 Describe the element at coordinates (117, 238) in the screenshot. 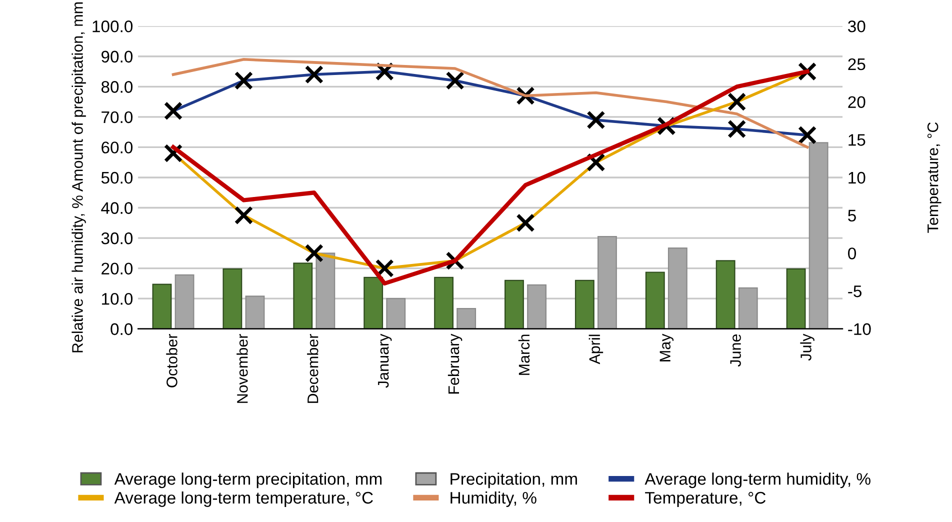

I see `y-tick-label: 30.0` at that location.